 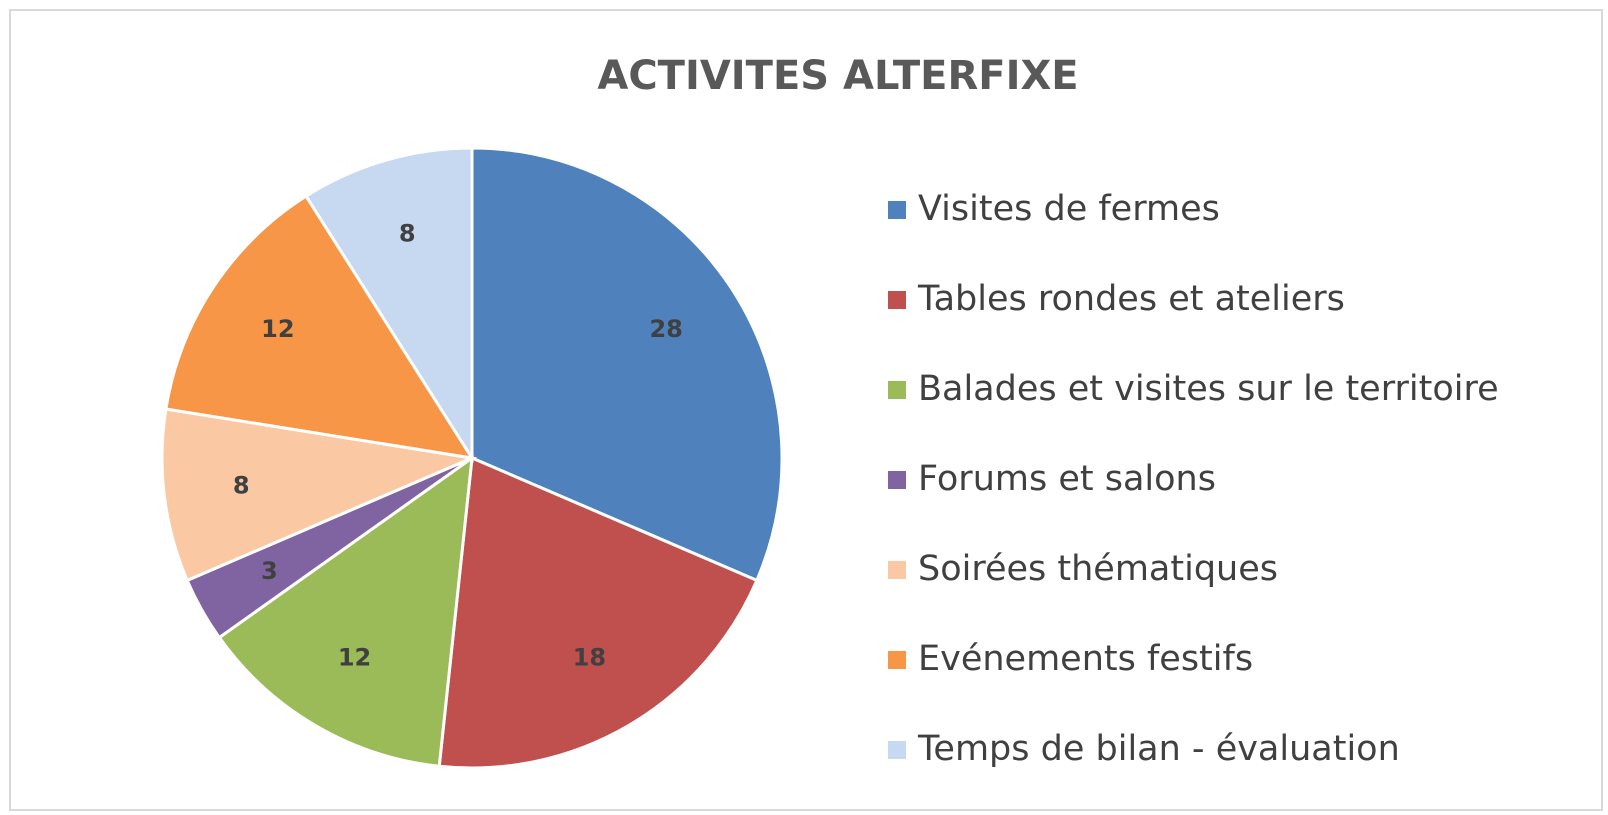 What do you see at coordinates (837, 76) in the screenshot?
I see `chart-title: ACTIVITES ALTERFIXE` at bounding box center [837, 76].